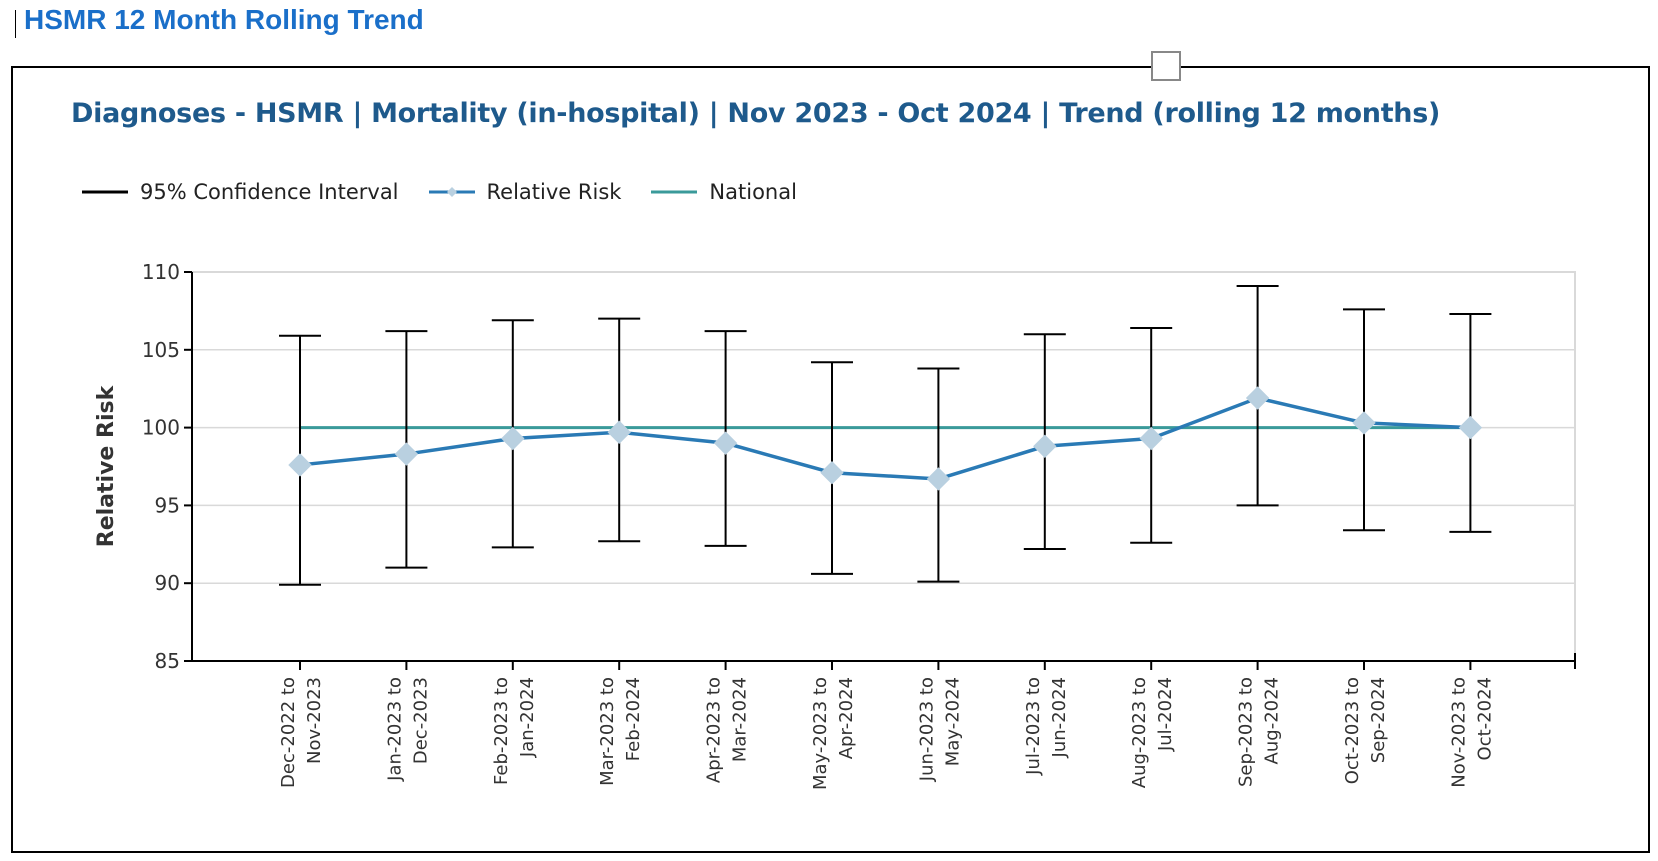 This screenshot has width=1658, height=861. Describe the element at coordinates (161, 272) in the screenshot. I see `y-tick-label: 110` at that location.